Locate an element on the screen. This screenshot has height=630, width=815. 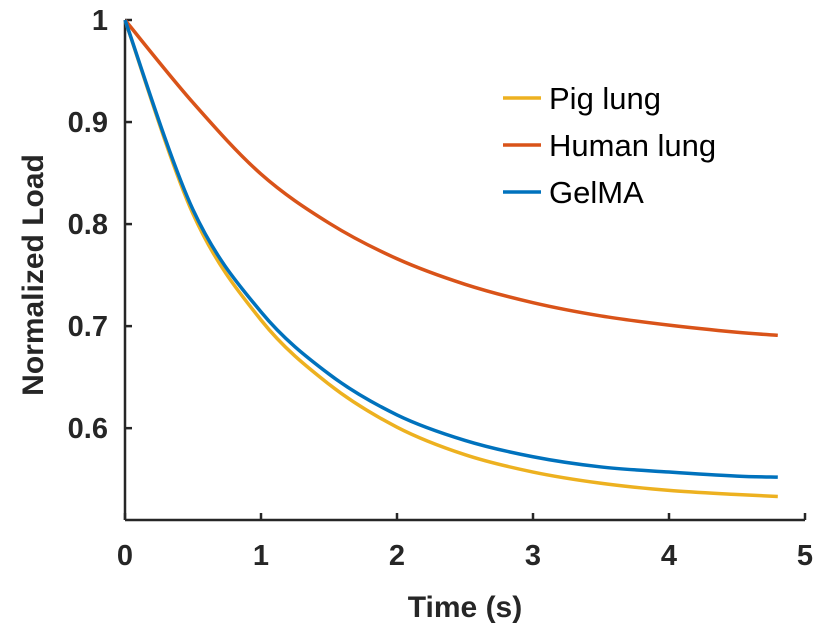
legend-label-human-lung: Human lung is located at coordinates (632, 145).